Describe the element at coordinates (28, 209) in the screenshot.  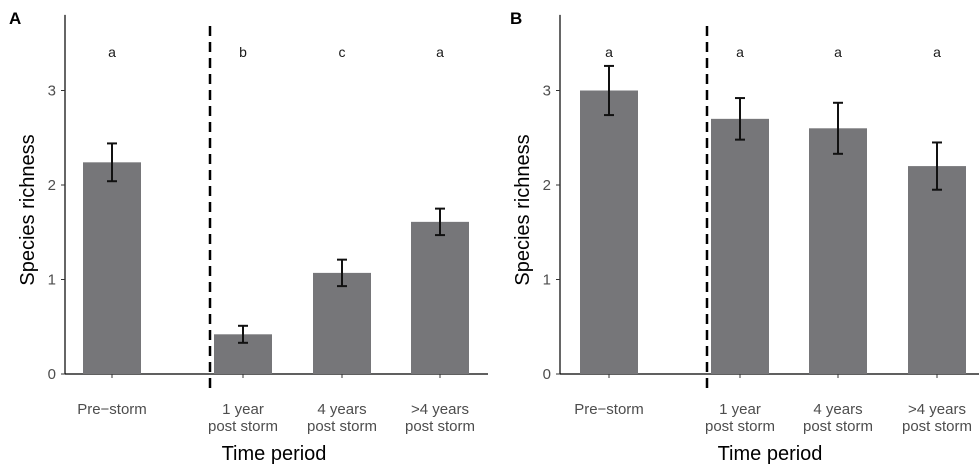
I see `panel-a-y-axis-title: Species richness` at that location.